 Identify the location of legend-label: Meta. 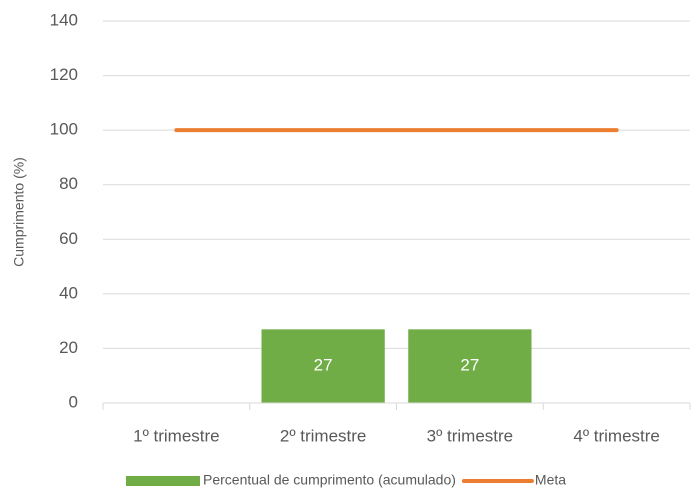
(550, 480).